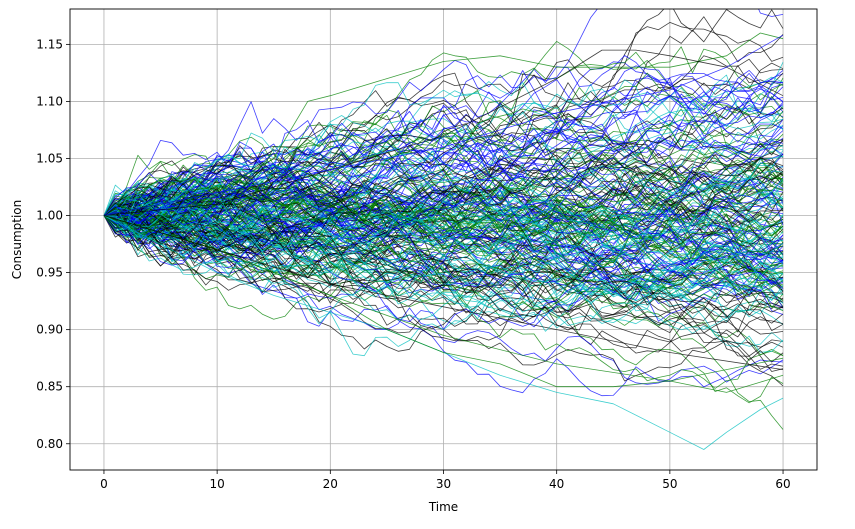 Image resolution: width=855 pixels, height=529 pixels. I want to click on x-tick-label: 50, so click(669, 484).